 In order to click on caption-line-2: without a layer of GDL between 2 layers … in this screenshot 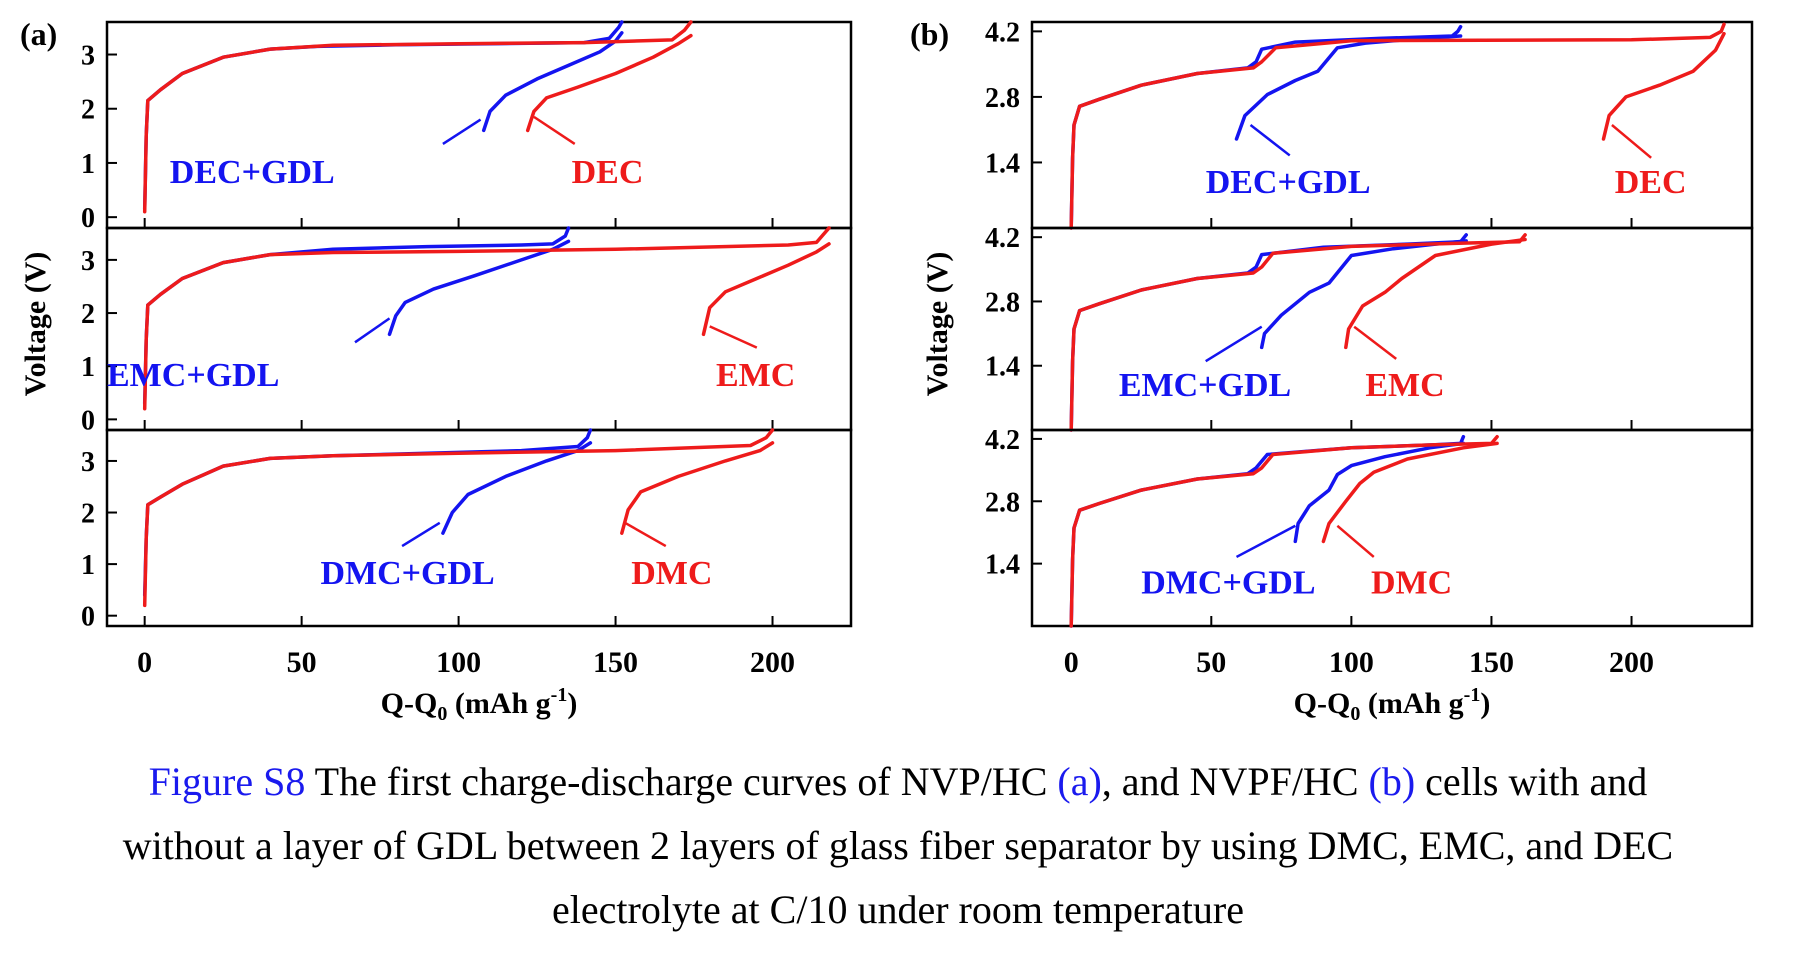, I will do `click(898, 845)`.